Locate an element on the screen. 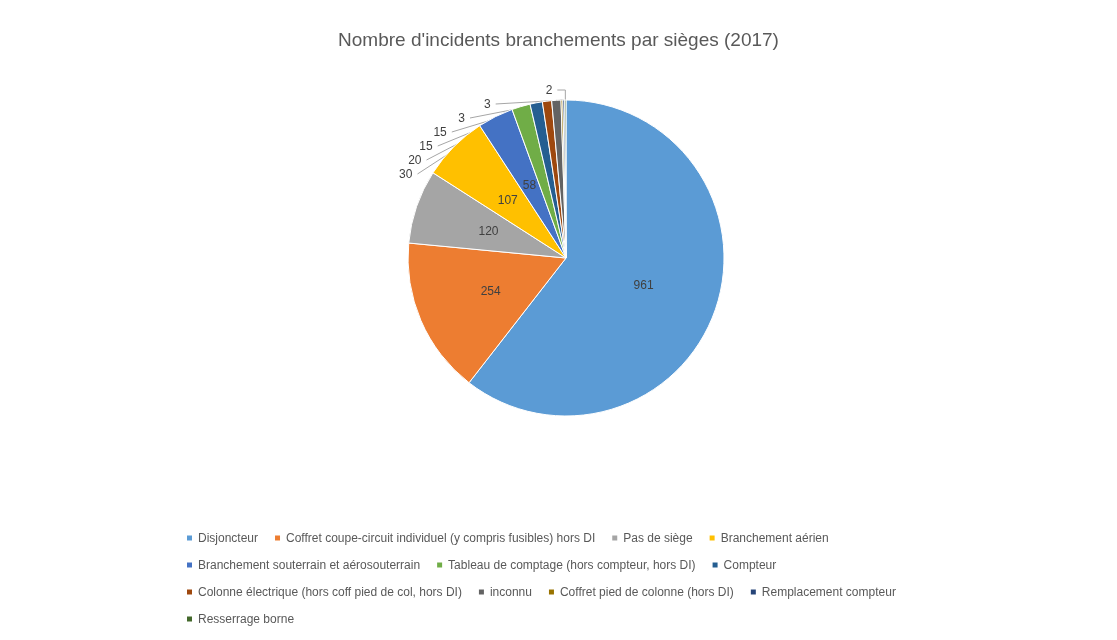 This screenshot has height=640, width=1117. data-label: 30 is located at coordinates (406, 174).